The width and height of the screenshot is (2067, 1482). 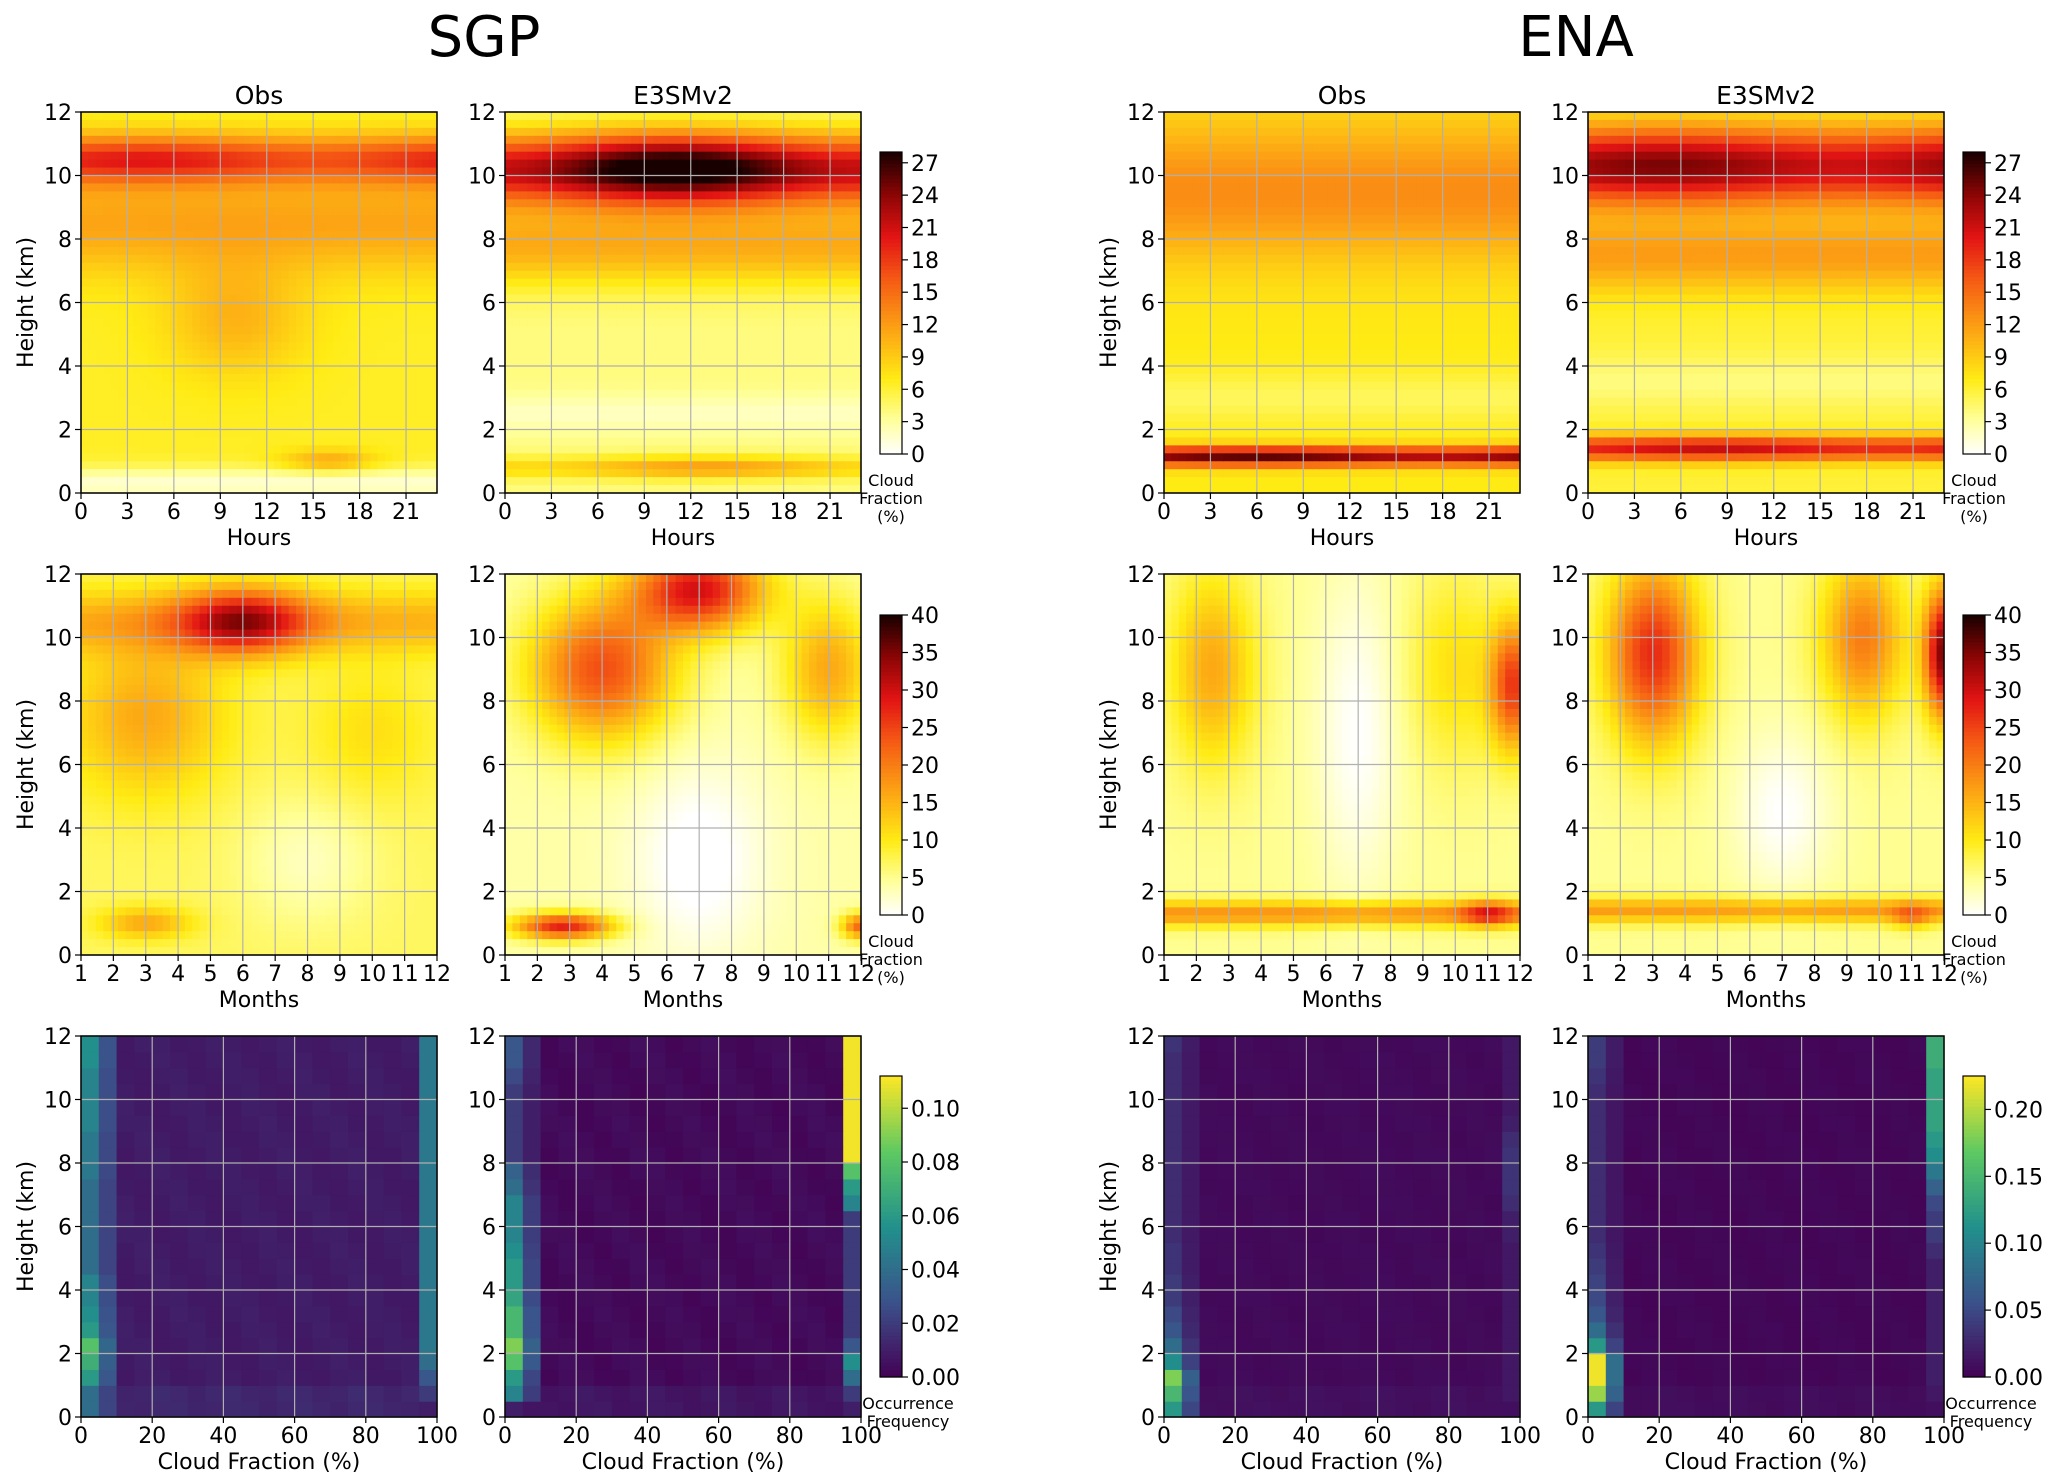 I want to click on x-tick-label: 12, so click(x=691, y=512).